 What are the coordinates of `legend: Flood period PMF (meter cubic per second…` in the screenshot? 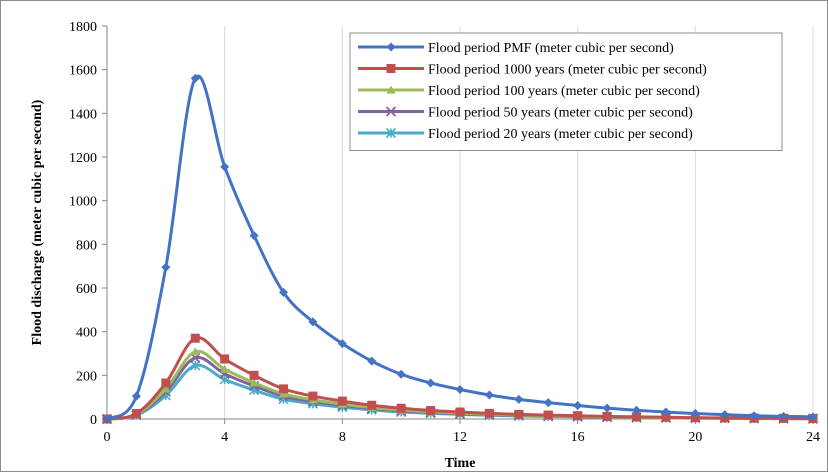 It's located at (566, 91).